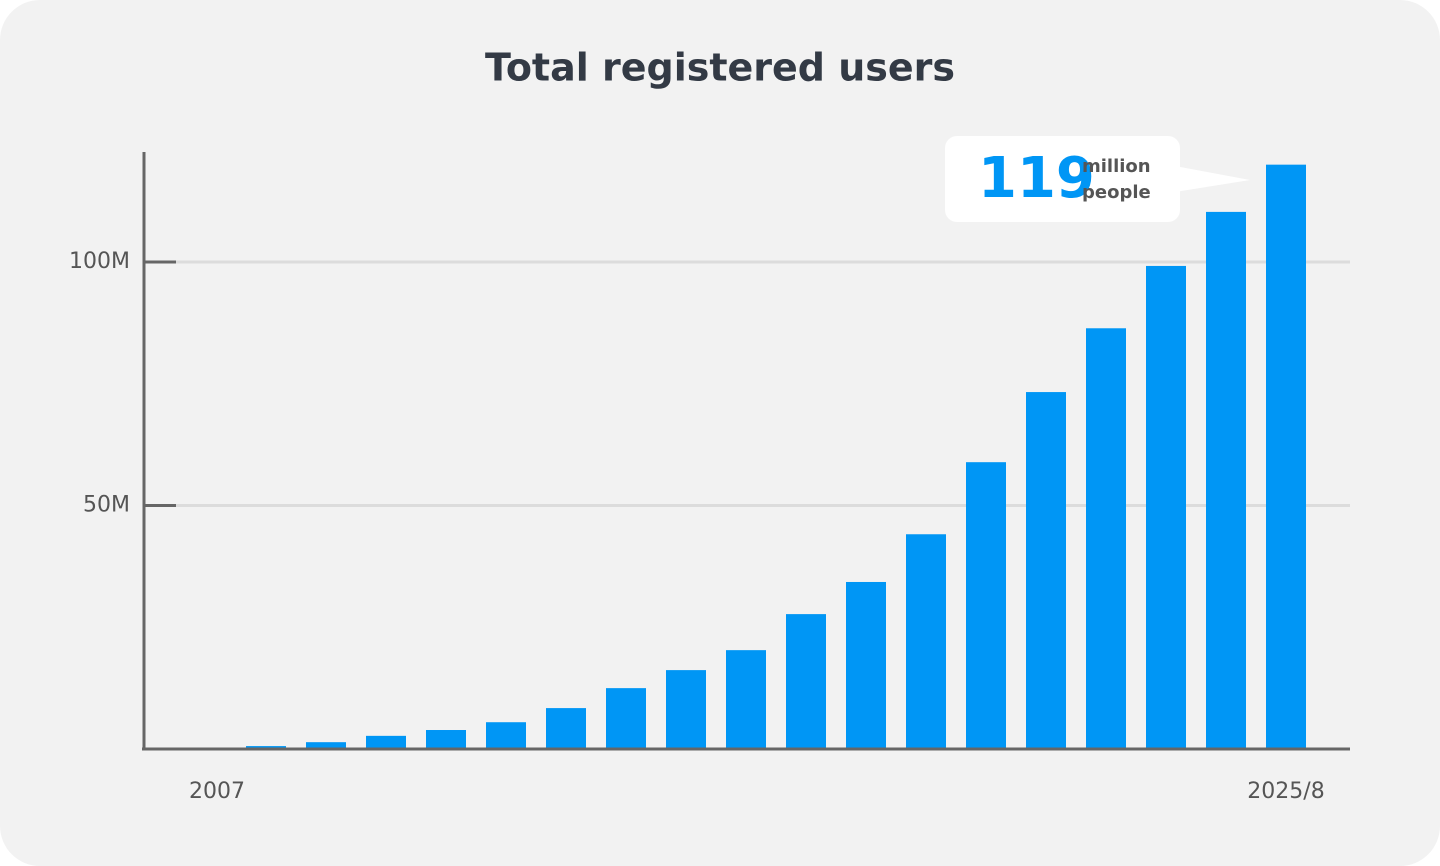 The height and width of the screenshot is (866, 1440). What do you see at coordinates (1285, 791) in the screenshot?
I see `x-tick-label: 2025/8` at bounding box center [1285, 791].